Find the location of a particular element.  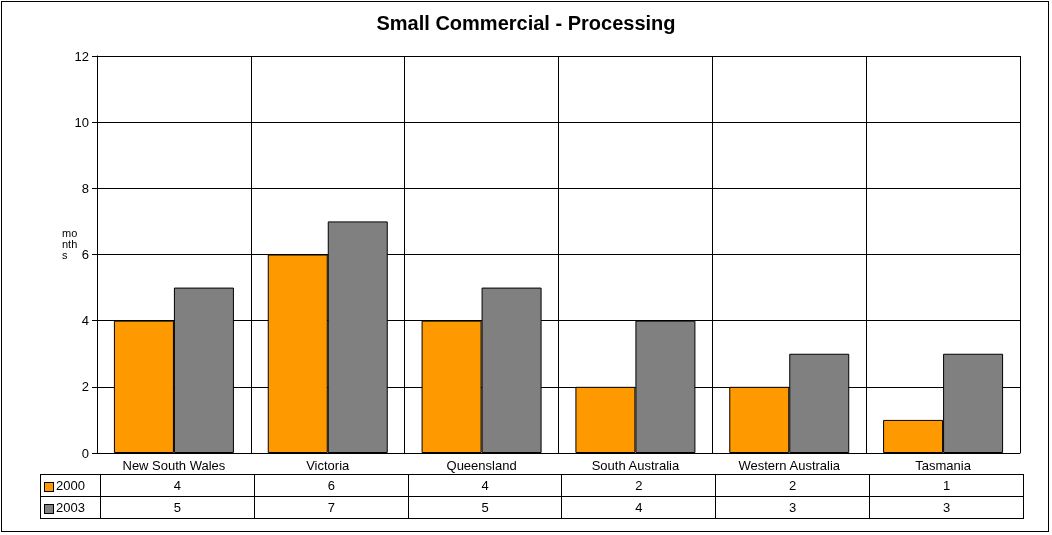

y-tick-label: 8 is located at coordinates (85, 188).